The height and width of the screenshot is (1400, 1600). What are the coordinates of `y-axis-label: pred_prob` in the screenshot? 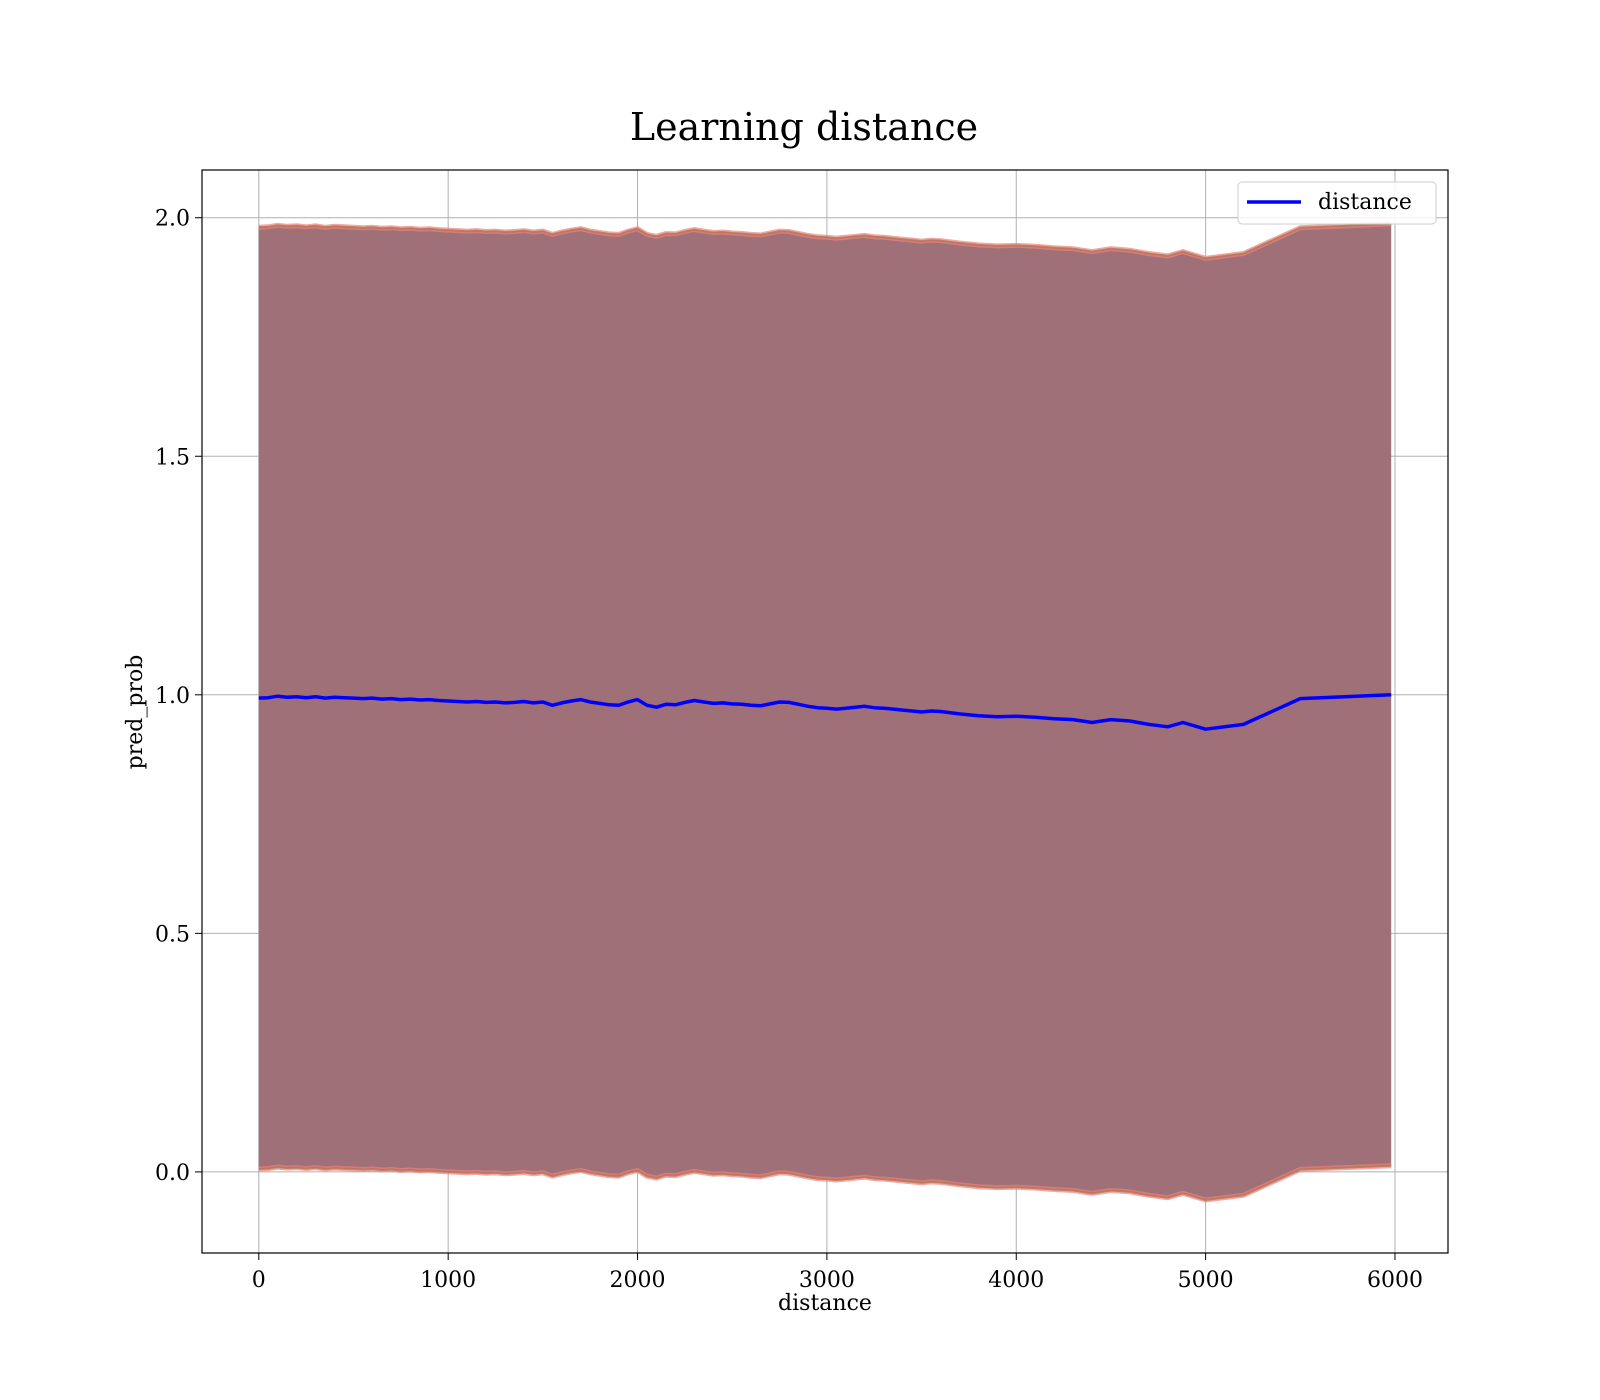 It's located at (135, 712).